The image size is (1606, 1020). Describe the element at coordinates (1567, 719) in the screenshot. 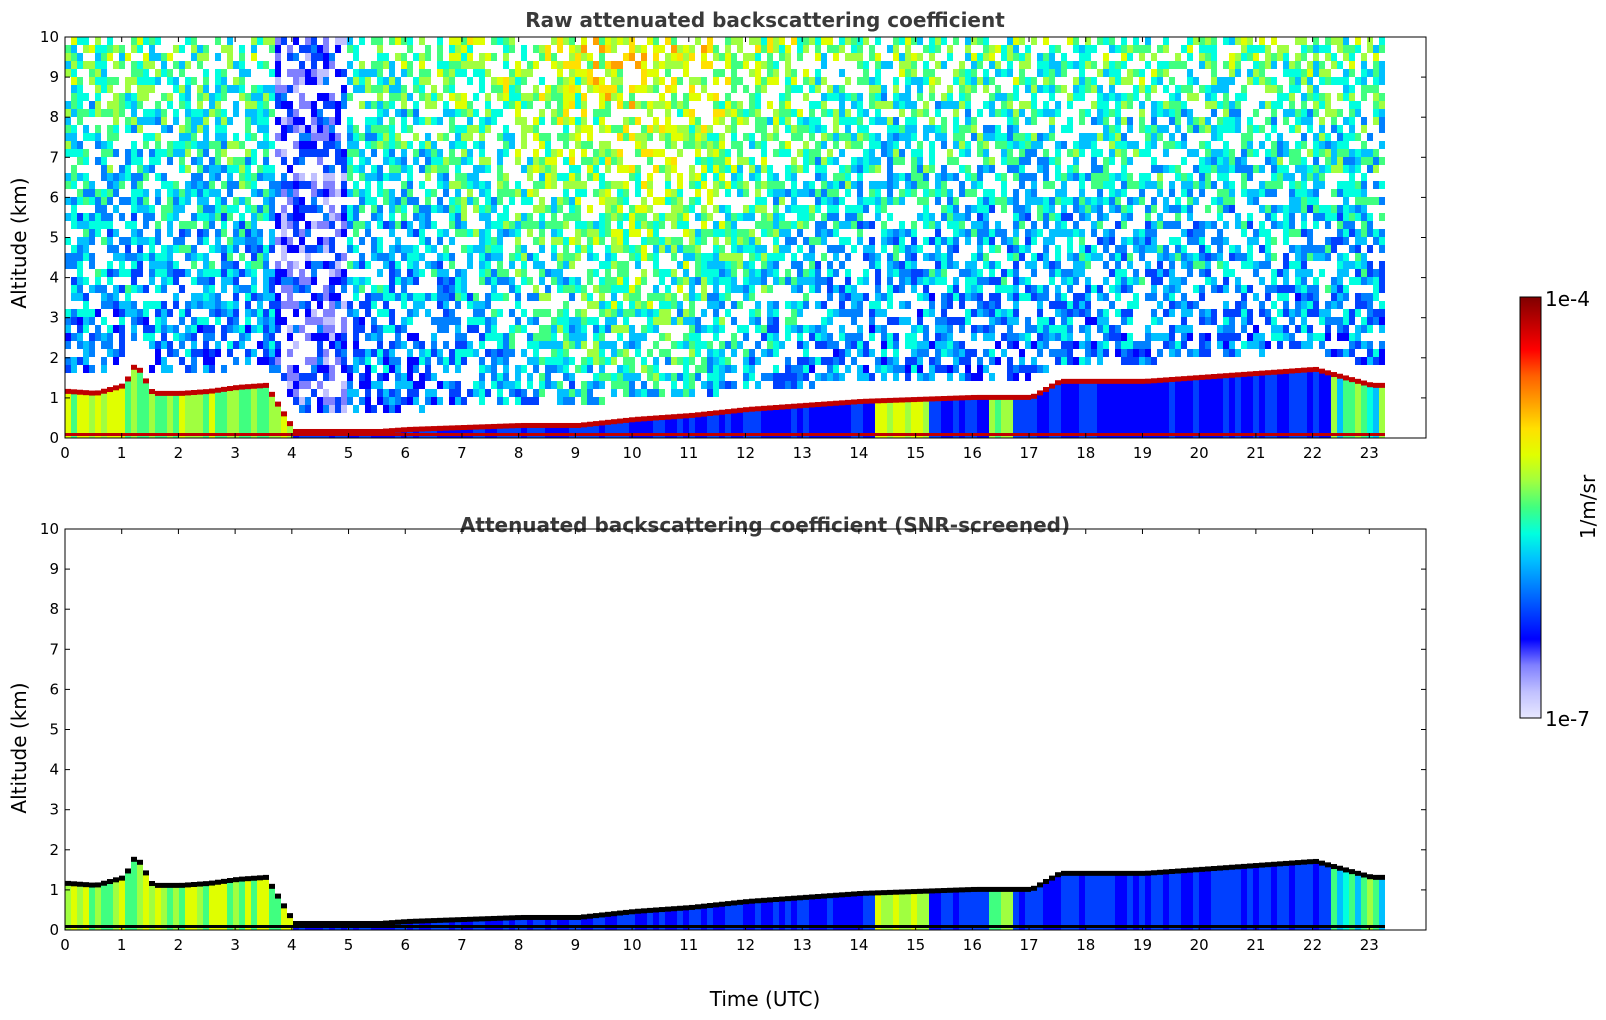

I see `colorbar-min-label: 1e-7` at that location.